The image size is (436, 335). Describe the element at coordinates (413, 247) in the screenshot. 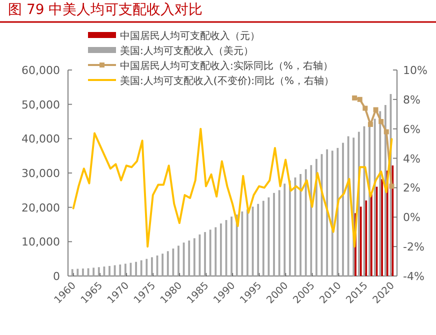

I see `y2-tick-label: -2%` at that location.